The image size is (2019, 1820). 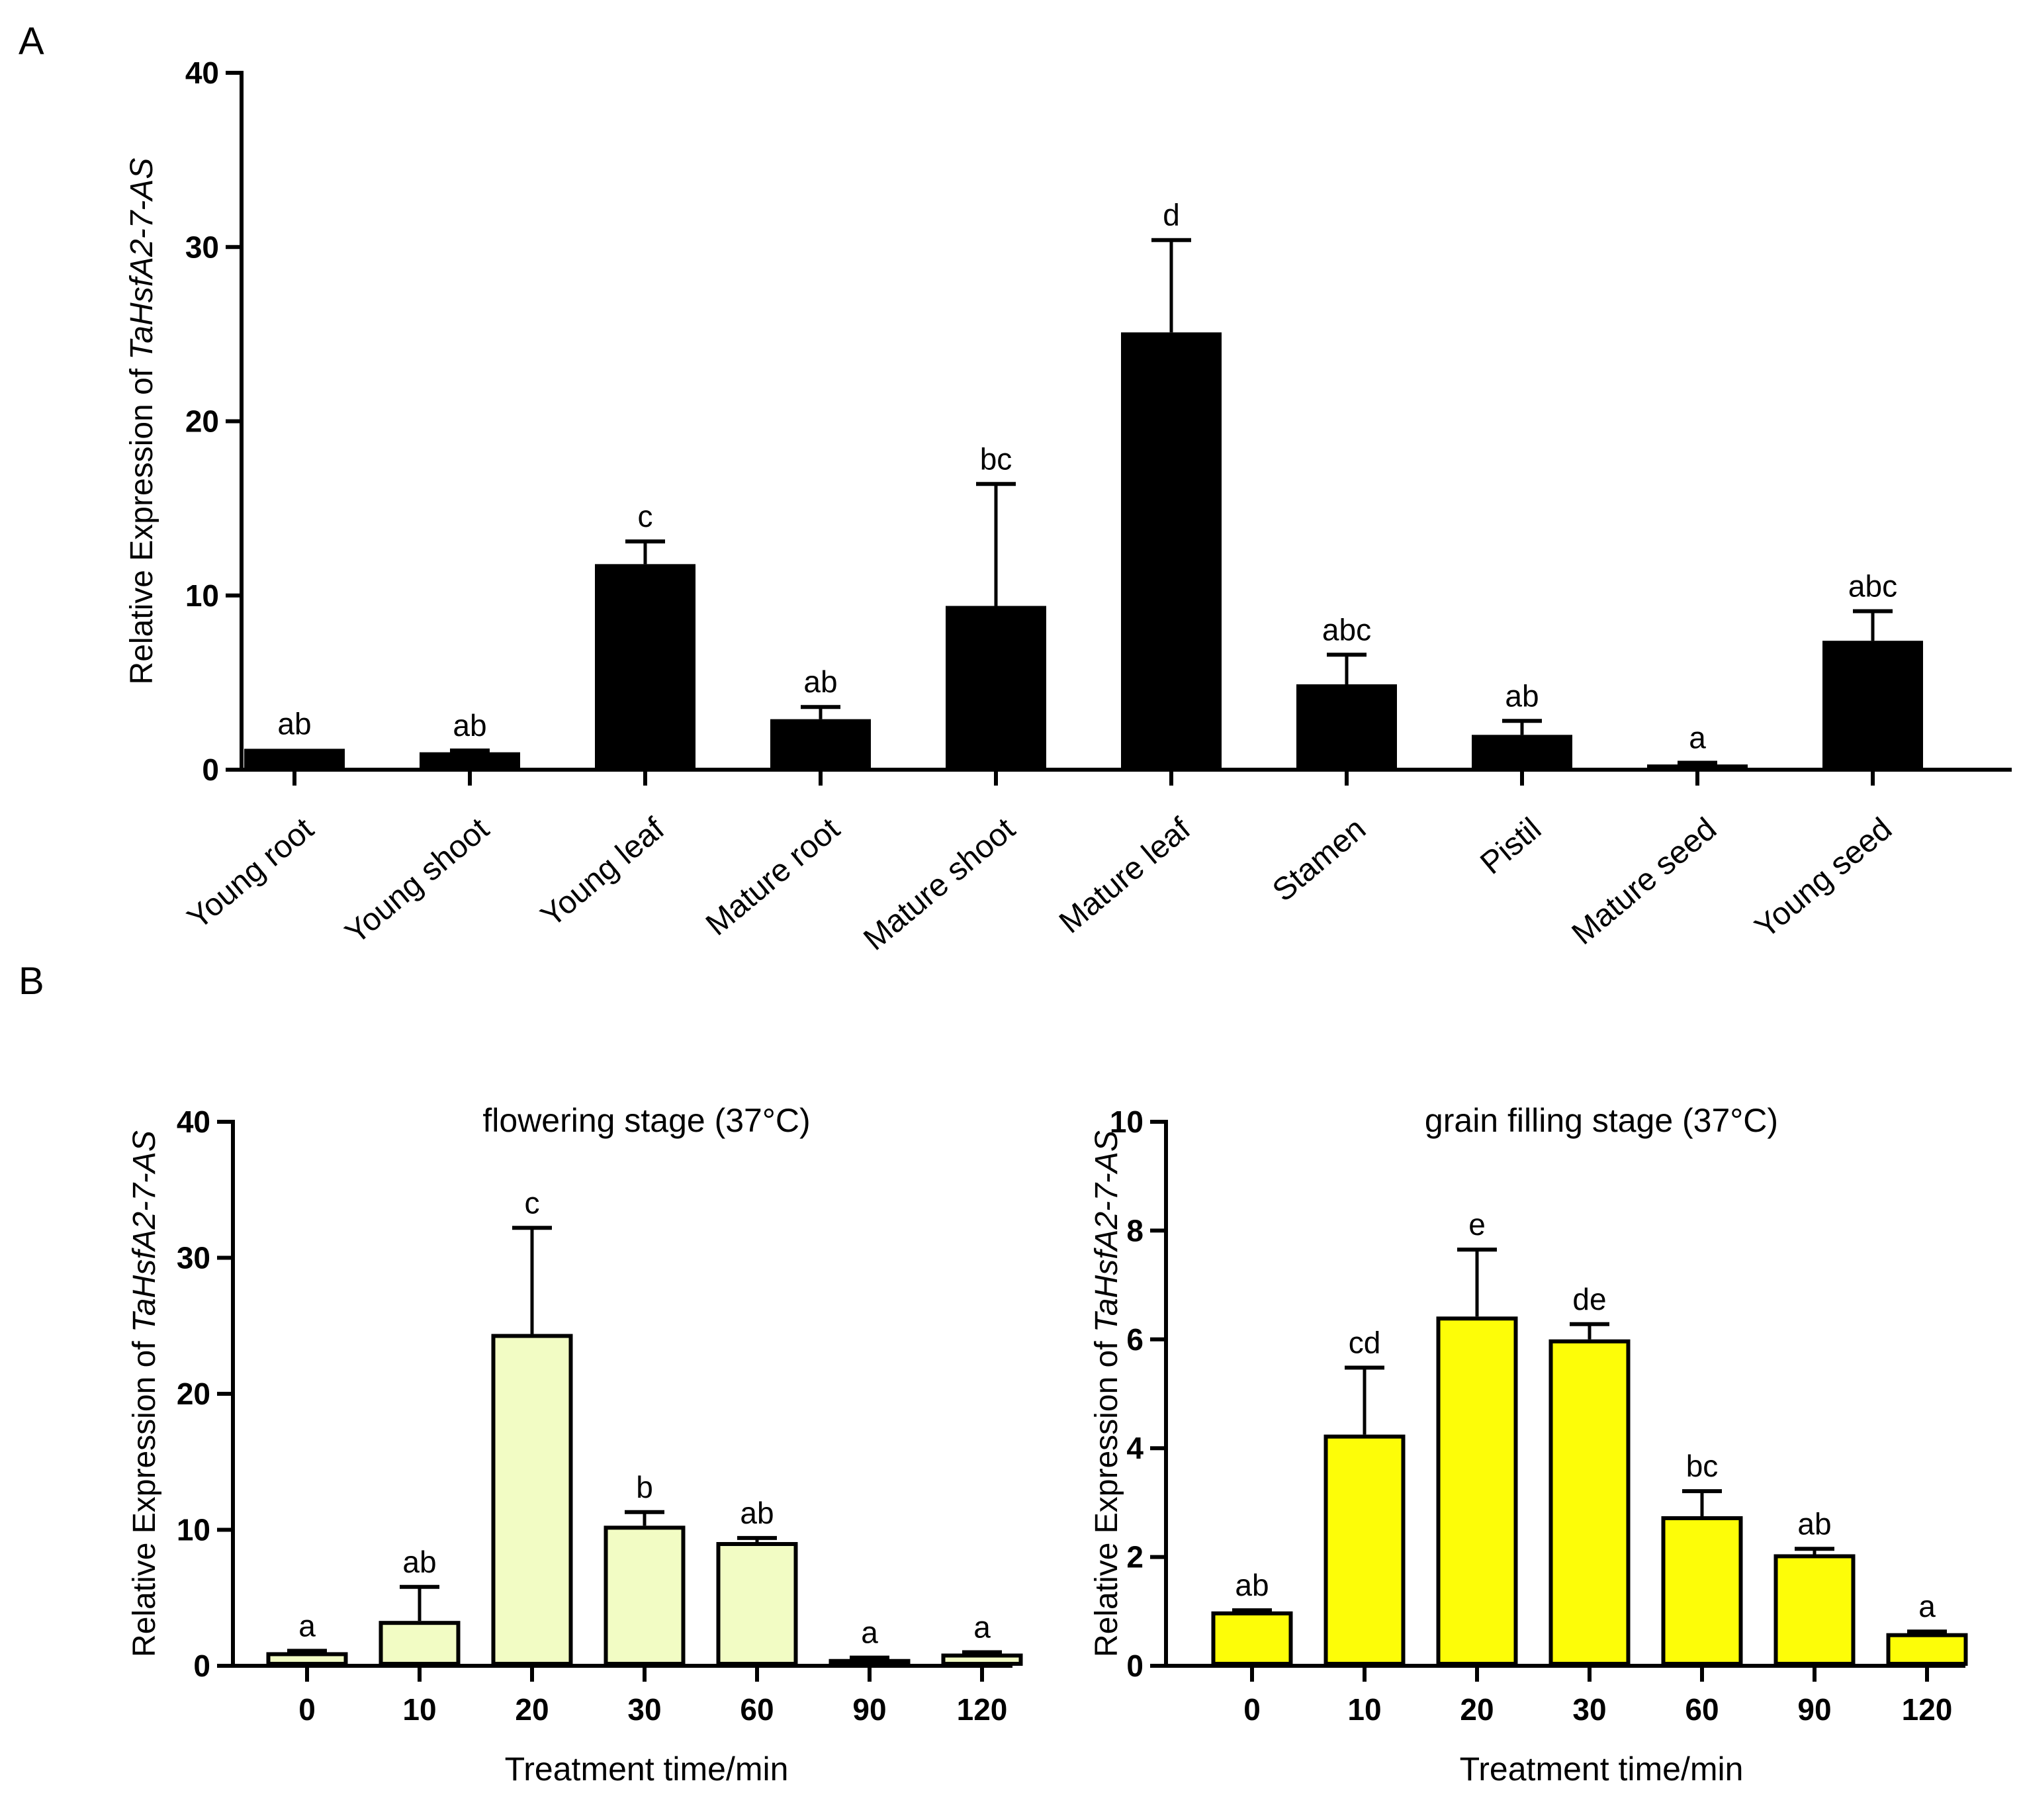 What do you see at coordinates (250, 873) in the screenshot?
I see `category-label: Young root` at bounding box center [250, 873].